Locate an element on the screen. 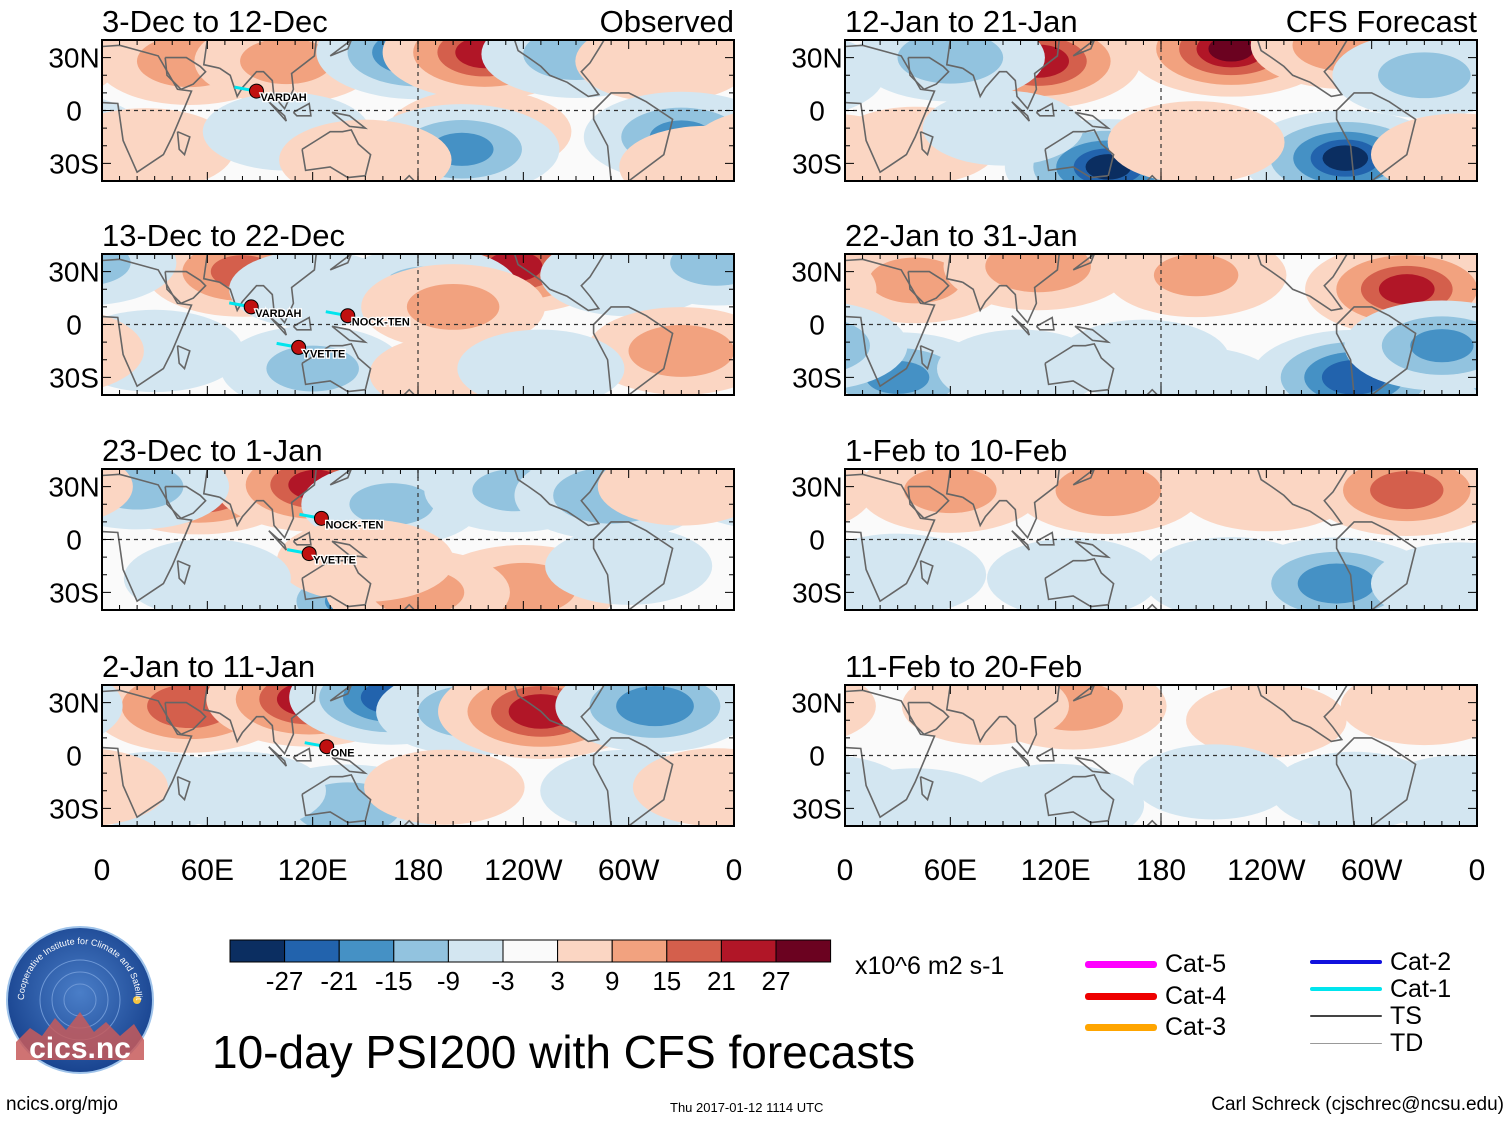 Image resolution: width=1510 pixels, height=1121 pixels. map-panel: 2-Jan to 11-Jan ONE 30N 0 30S is located at coordinates (391, 738).